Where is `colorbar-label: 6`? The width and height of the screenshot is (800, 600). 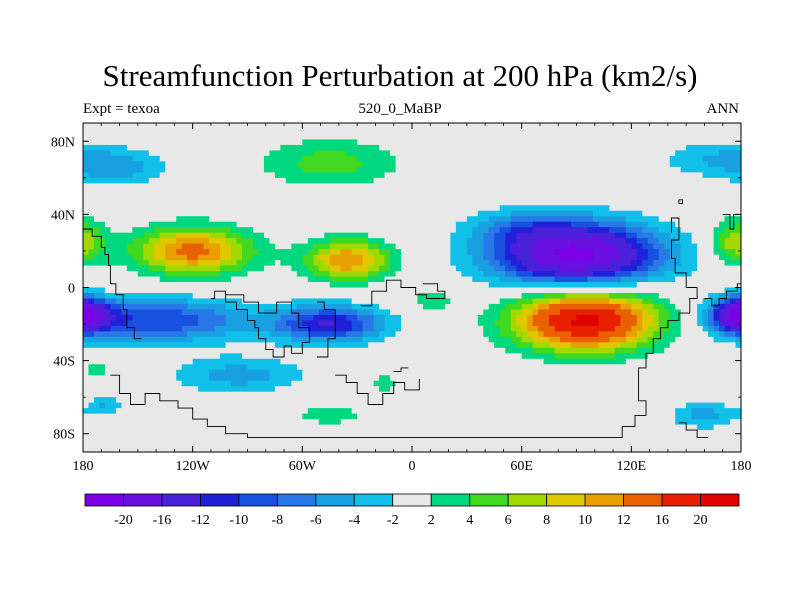
colorbar-label: 6 is located at coordinates (508, 520).